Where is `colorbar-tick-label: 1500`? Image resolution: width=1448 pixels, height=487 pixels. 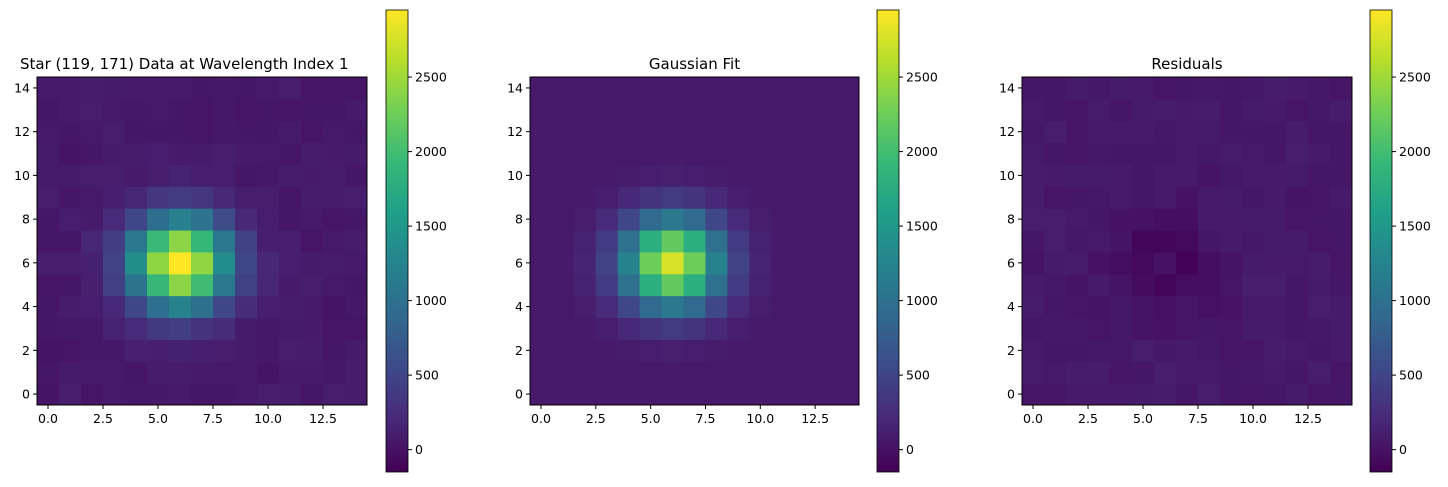
colorbar-tick-label: 1500 is located at coordinates (1415, 226).